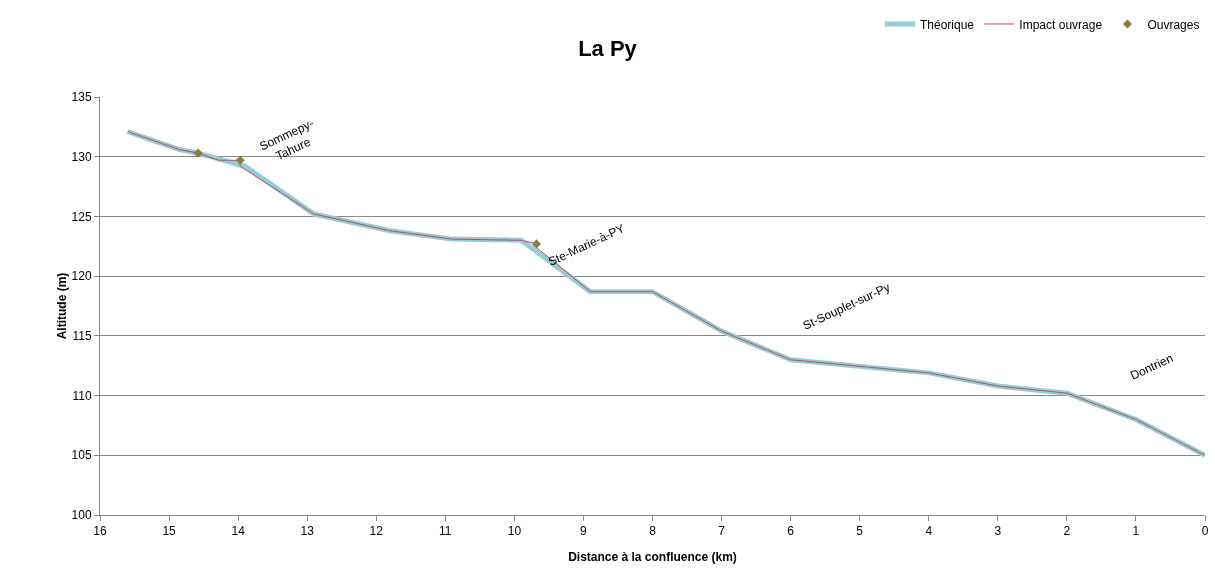  What do you see at coordinates (81, 216) in the screenshot?
I see `y-tick-label: 125` at bounding box center [81, 216].